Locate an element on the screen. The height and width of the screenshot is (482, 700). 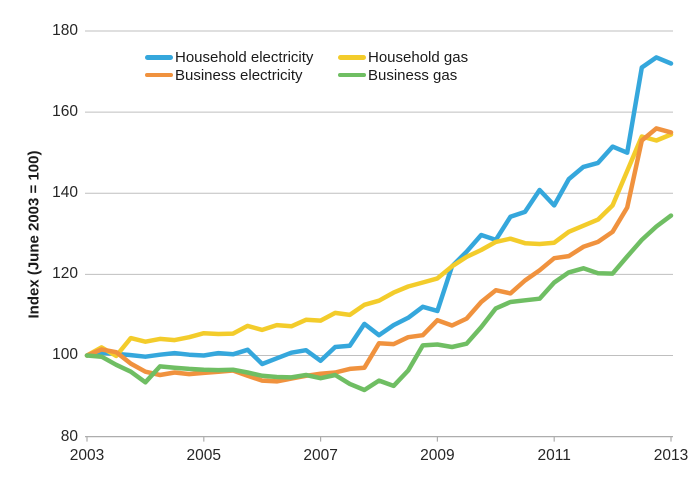
y-axis-title: Index (June 2003 = 100) is located at coordinates (34, 234).